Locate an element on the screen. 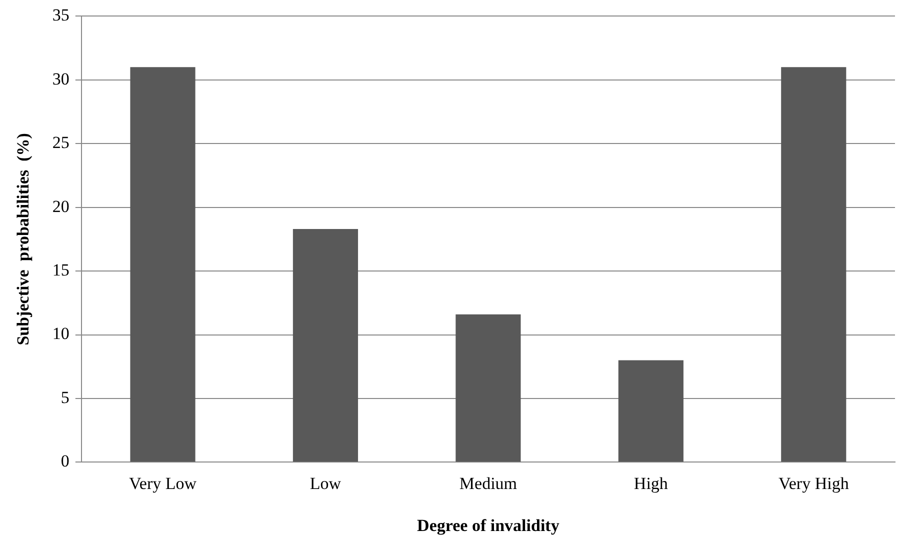 The width and height of the screenshot is (910, 549). y-tick-label: 35 is located at coordinates (61, 15).